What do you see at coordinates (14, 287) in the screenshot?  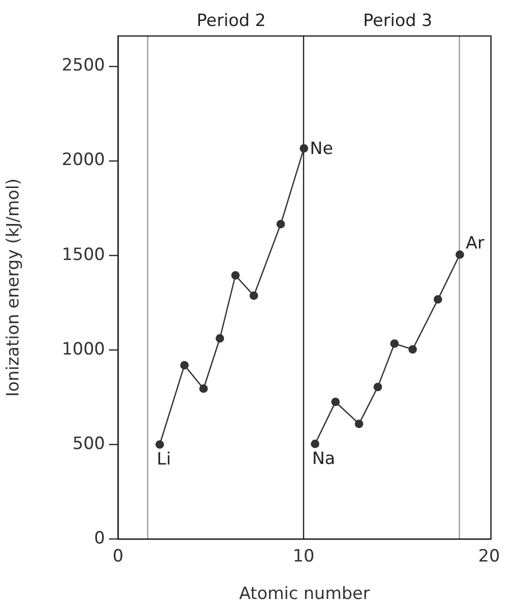 I see `y-axis-title: Ionization energy (kJ/mol)` at bounding box center [14, 287].